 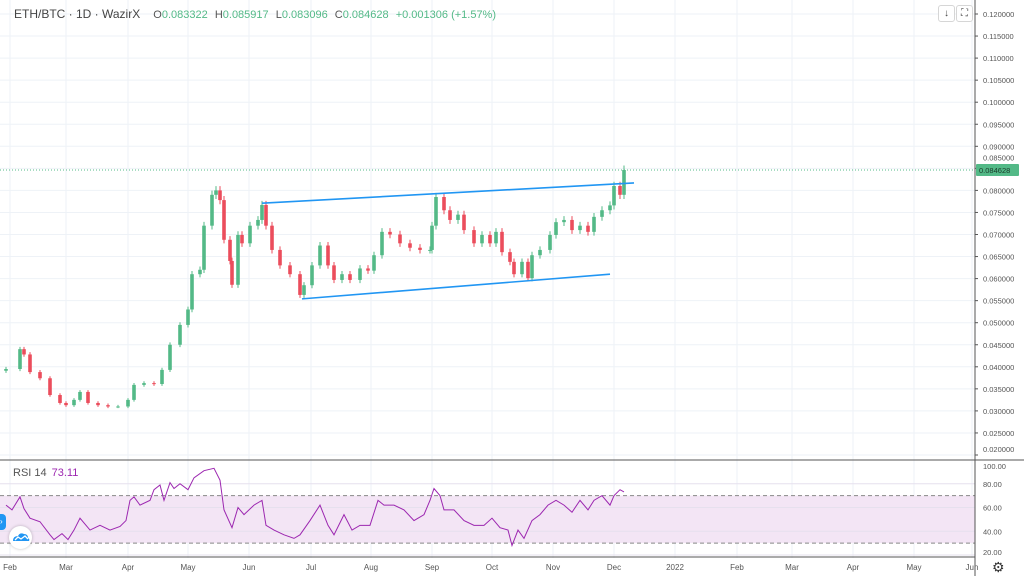 What do you see at coordinates (675, 567) in the screenshot?
I see `x-tick-label: 2022` at bounding box center [675, 567].